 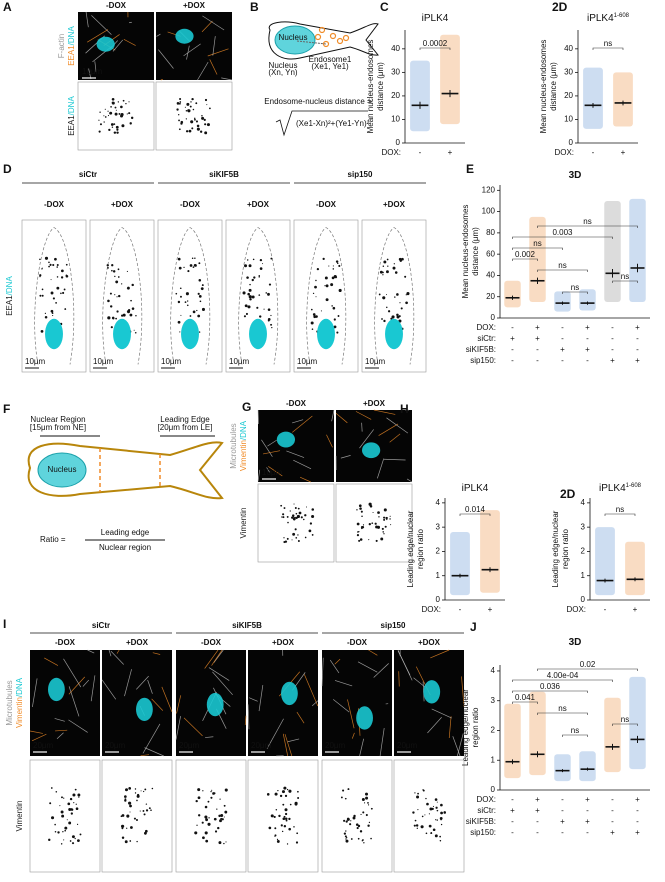 What do you see at coordinates (360, 174) in the screenshot?
I see `group-header: sip150` at bounding box center [360, 174].